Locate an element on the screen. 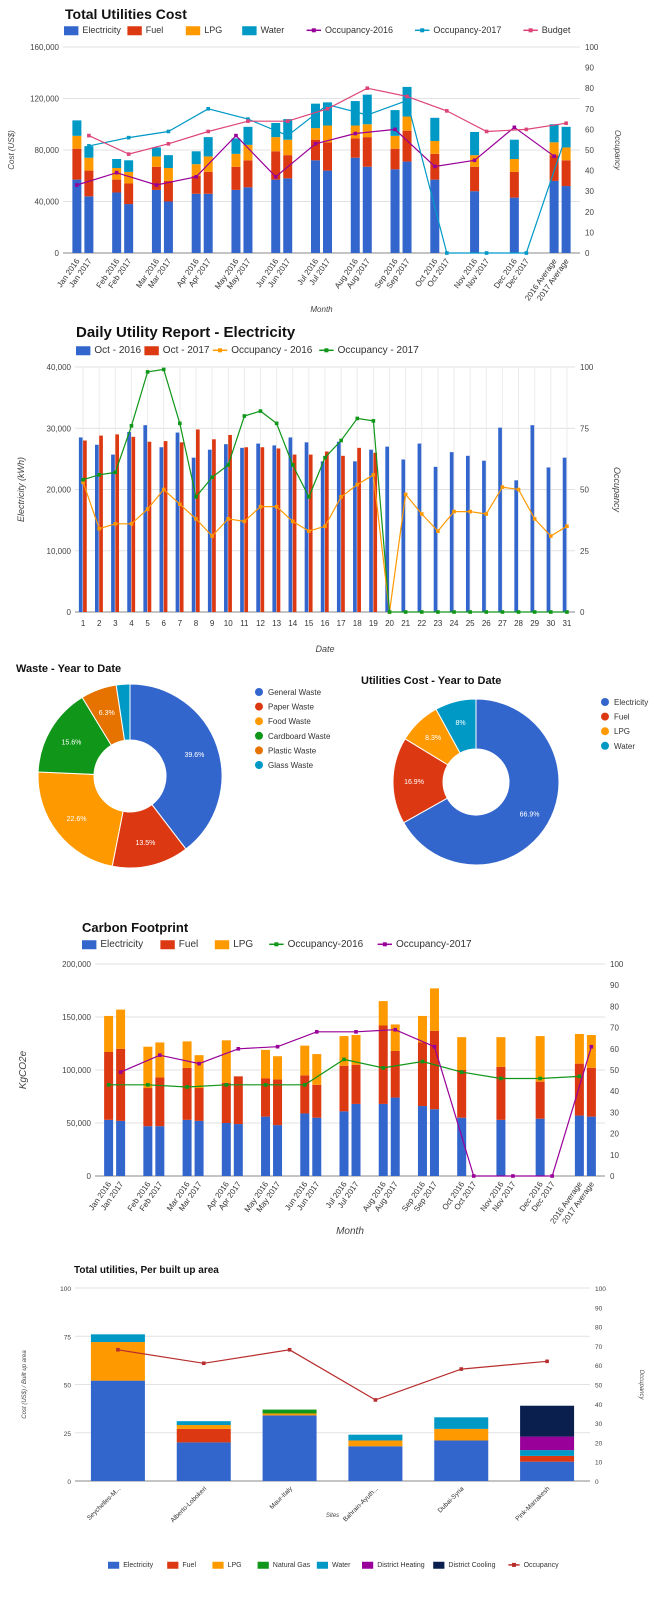 This screenshot has height=1601, width=665. y2-axis-title: Occupancy is located at coordinates (617, 490).